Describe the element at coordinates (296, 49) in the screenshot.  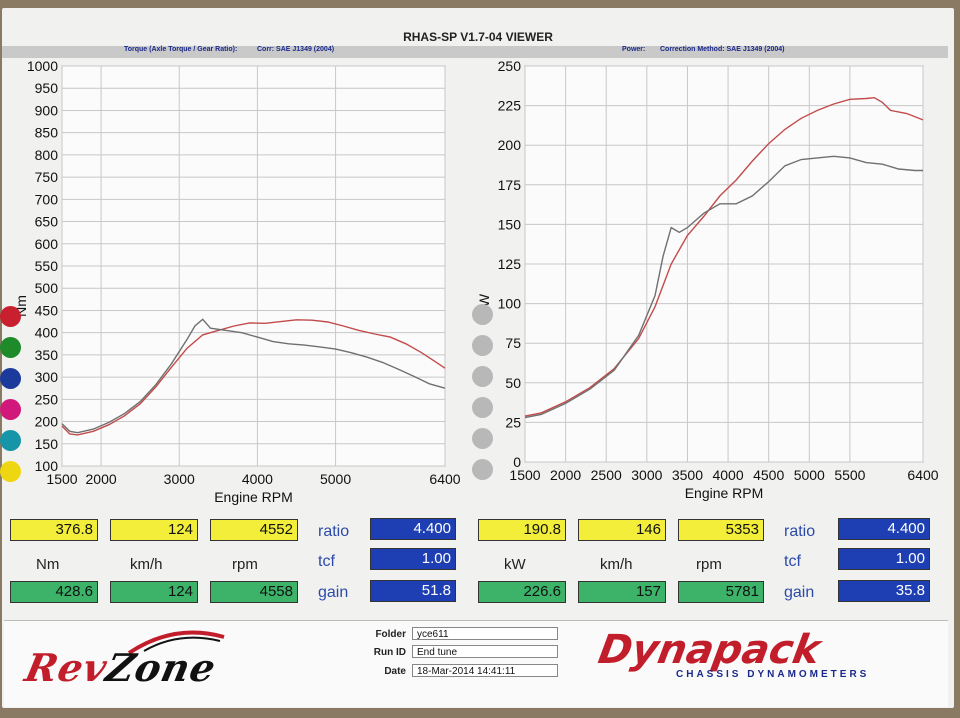
I see `torque-correction: Corr: SAE J1349 (2004)` at that location.